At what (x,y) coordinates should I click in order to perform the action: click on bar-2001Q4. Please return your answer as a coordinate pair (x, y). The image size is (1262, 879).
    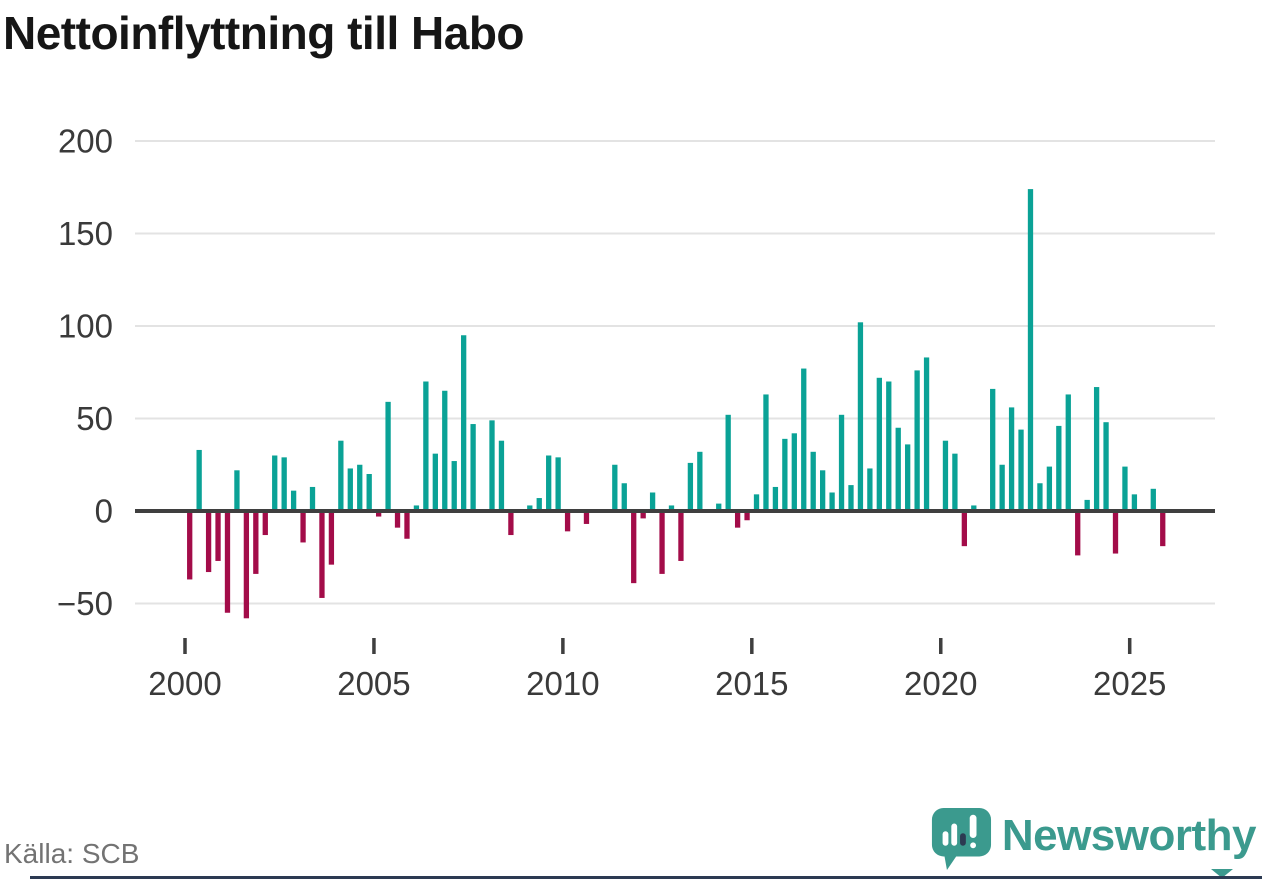
    Looking at the image, I should click on (256, 542).